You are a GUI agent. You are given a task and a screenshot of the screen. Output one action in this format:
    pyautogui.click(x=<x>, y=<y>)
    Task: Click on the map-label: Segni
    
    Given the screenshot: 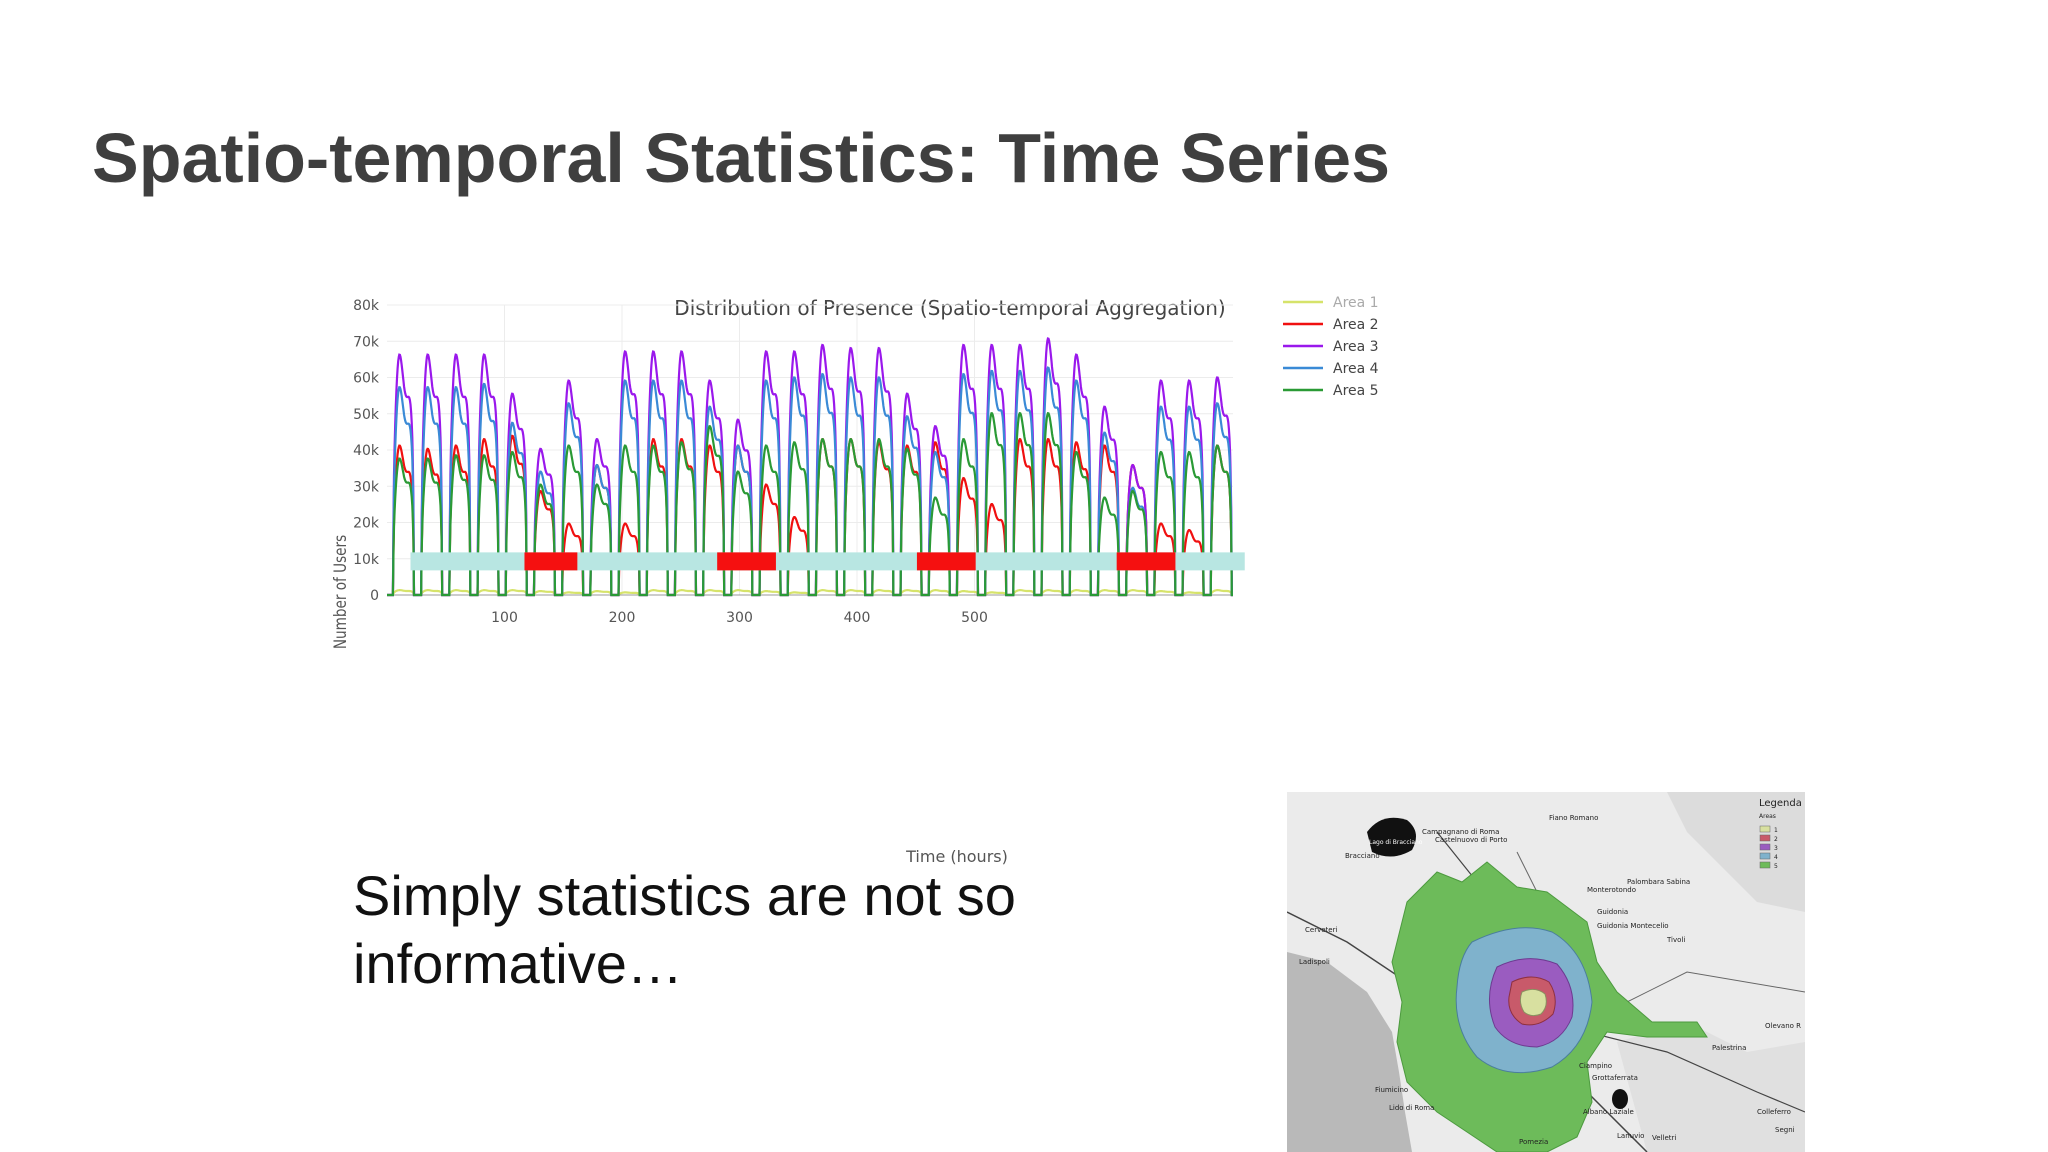 What is the action you would take?
    pyautogui.click(x=1785, y=1130)
    